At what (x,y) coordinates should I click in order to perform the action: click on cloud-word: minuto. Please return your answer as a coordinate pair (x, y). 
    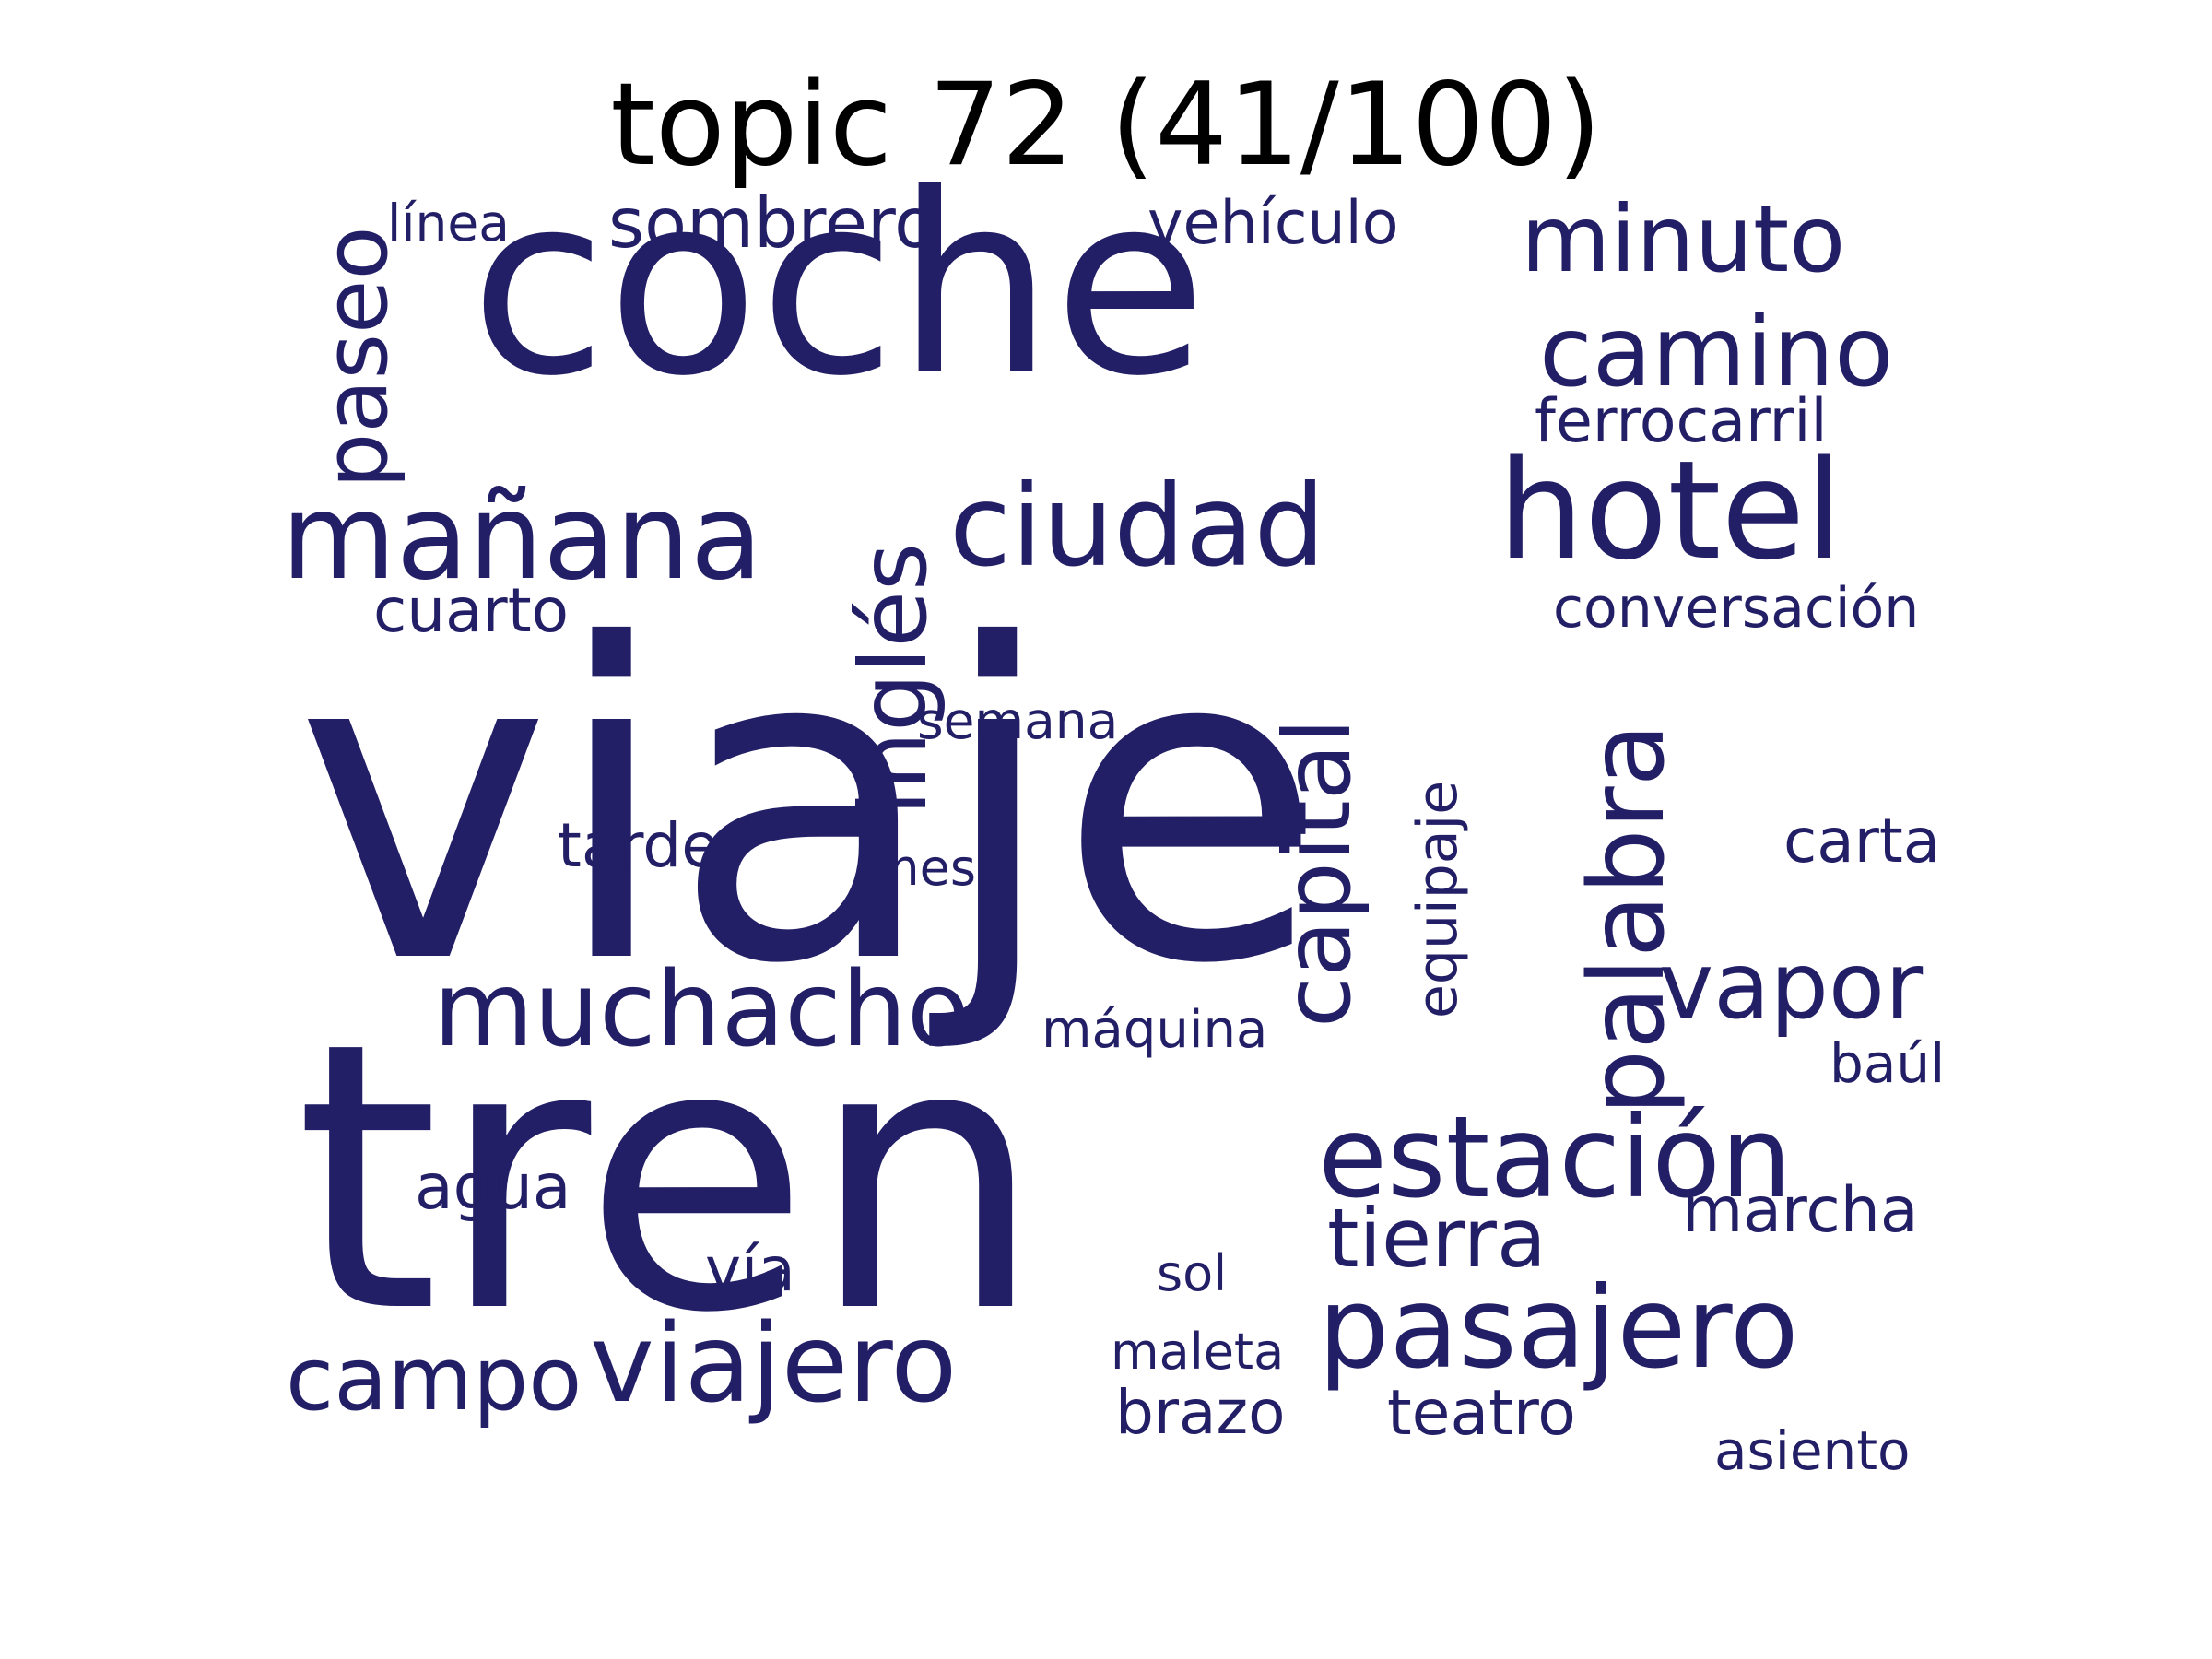
    Looking at the image, I should click on (1683, 240).